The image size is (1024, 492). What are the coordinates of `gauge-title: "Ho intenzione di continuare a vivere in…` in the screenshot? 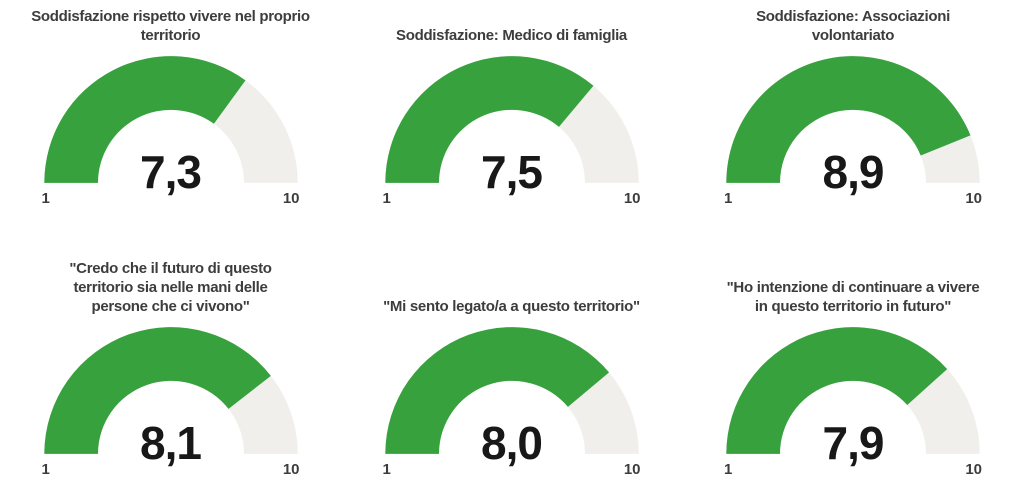 It's located at (853, 297).